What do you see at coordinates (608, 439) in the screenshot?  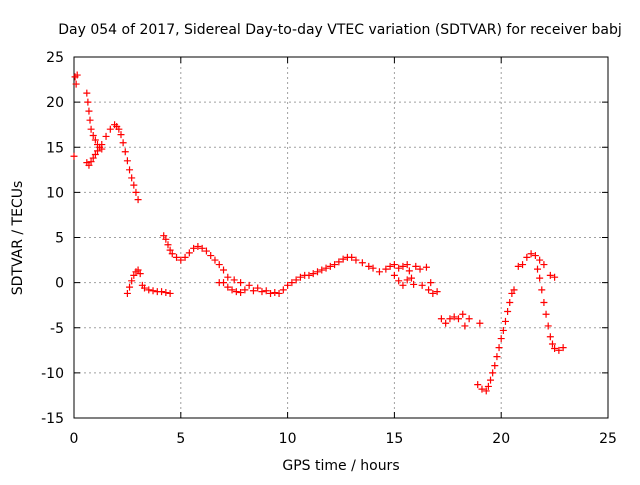 I see `x-tick-label: 25` at bounding box center [608, 439].